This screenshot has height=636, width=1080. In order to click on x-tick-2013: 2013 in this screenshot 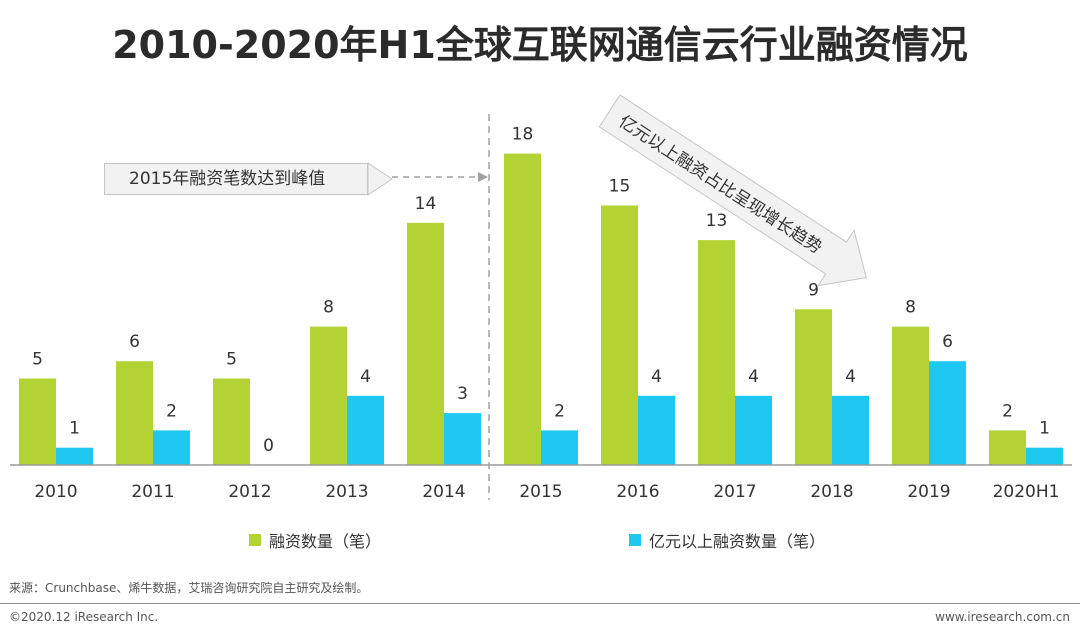, I will do `click(346, 492)`.